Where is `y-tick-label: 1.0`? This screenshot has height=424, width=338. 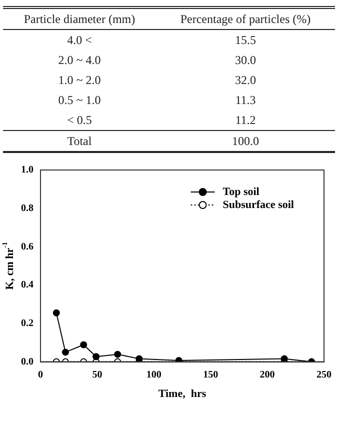 y-tick-label: 1.0 is located at coordinates (27, 170).